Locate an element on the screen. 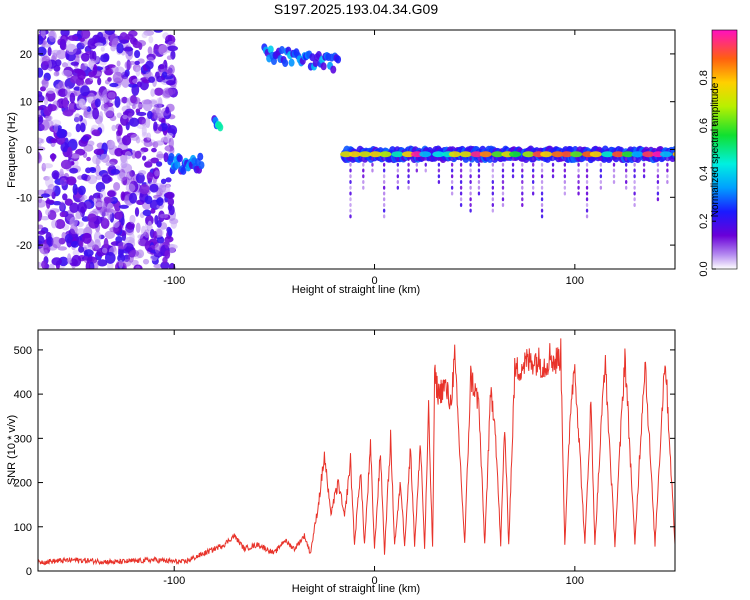 The image size is (750, 600). spectrogram-x-tick-label: -100 is located at coordinates (174, 281).